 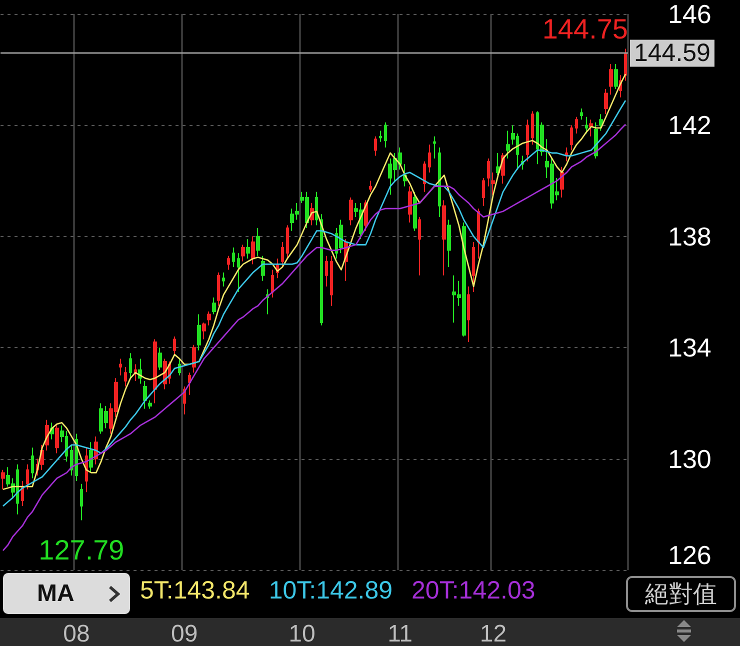 I want to click on text: 10T:142.89, so click(x=330, y=590).